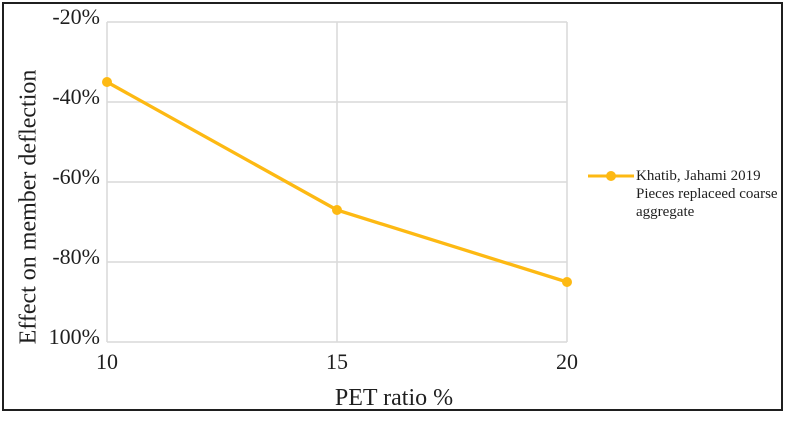 Image resolution: width=789 pixels, height=422 pixels. Describe the element at coordinates (611, 176) in the screenshot. I see `legend-key-icon` at that location.